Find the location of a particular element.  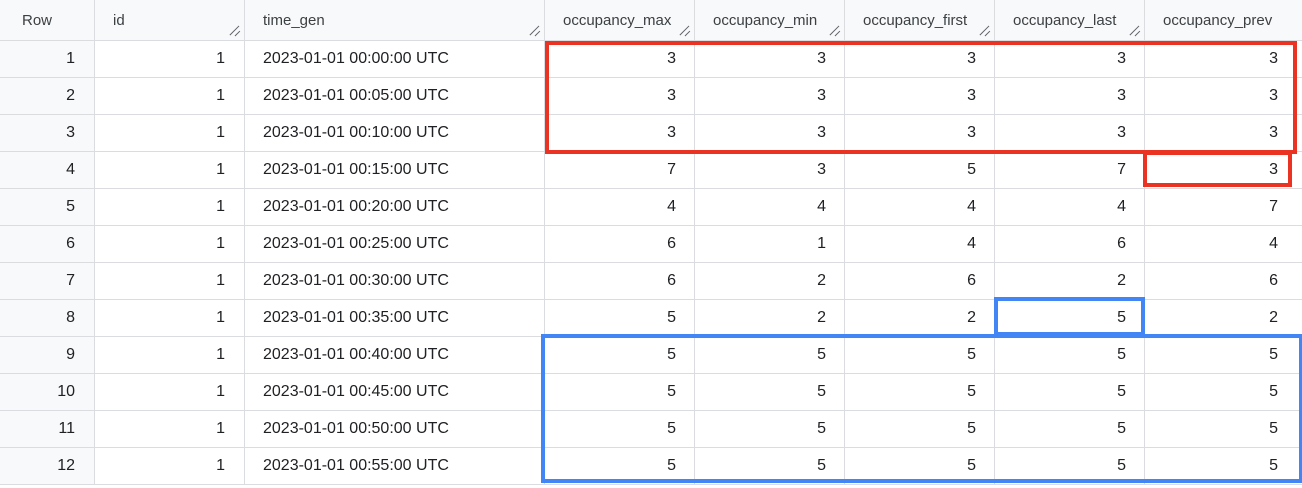

cell-time-gen: 2023-01-01 00:00:00 UTC is located at coordinates (395, 59).